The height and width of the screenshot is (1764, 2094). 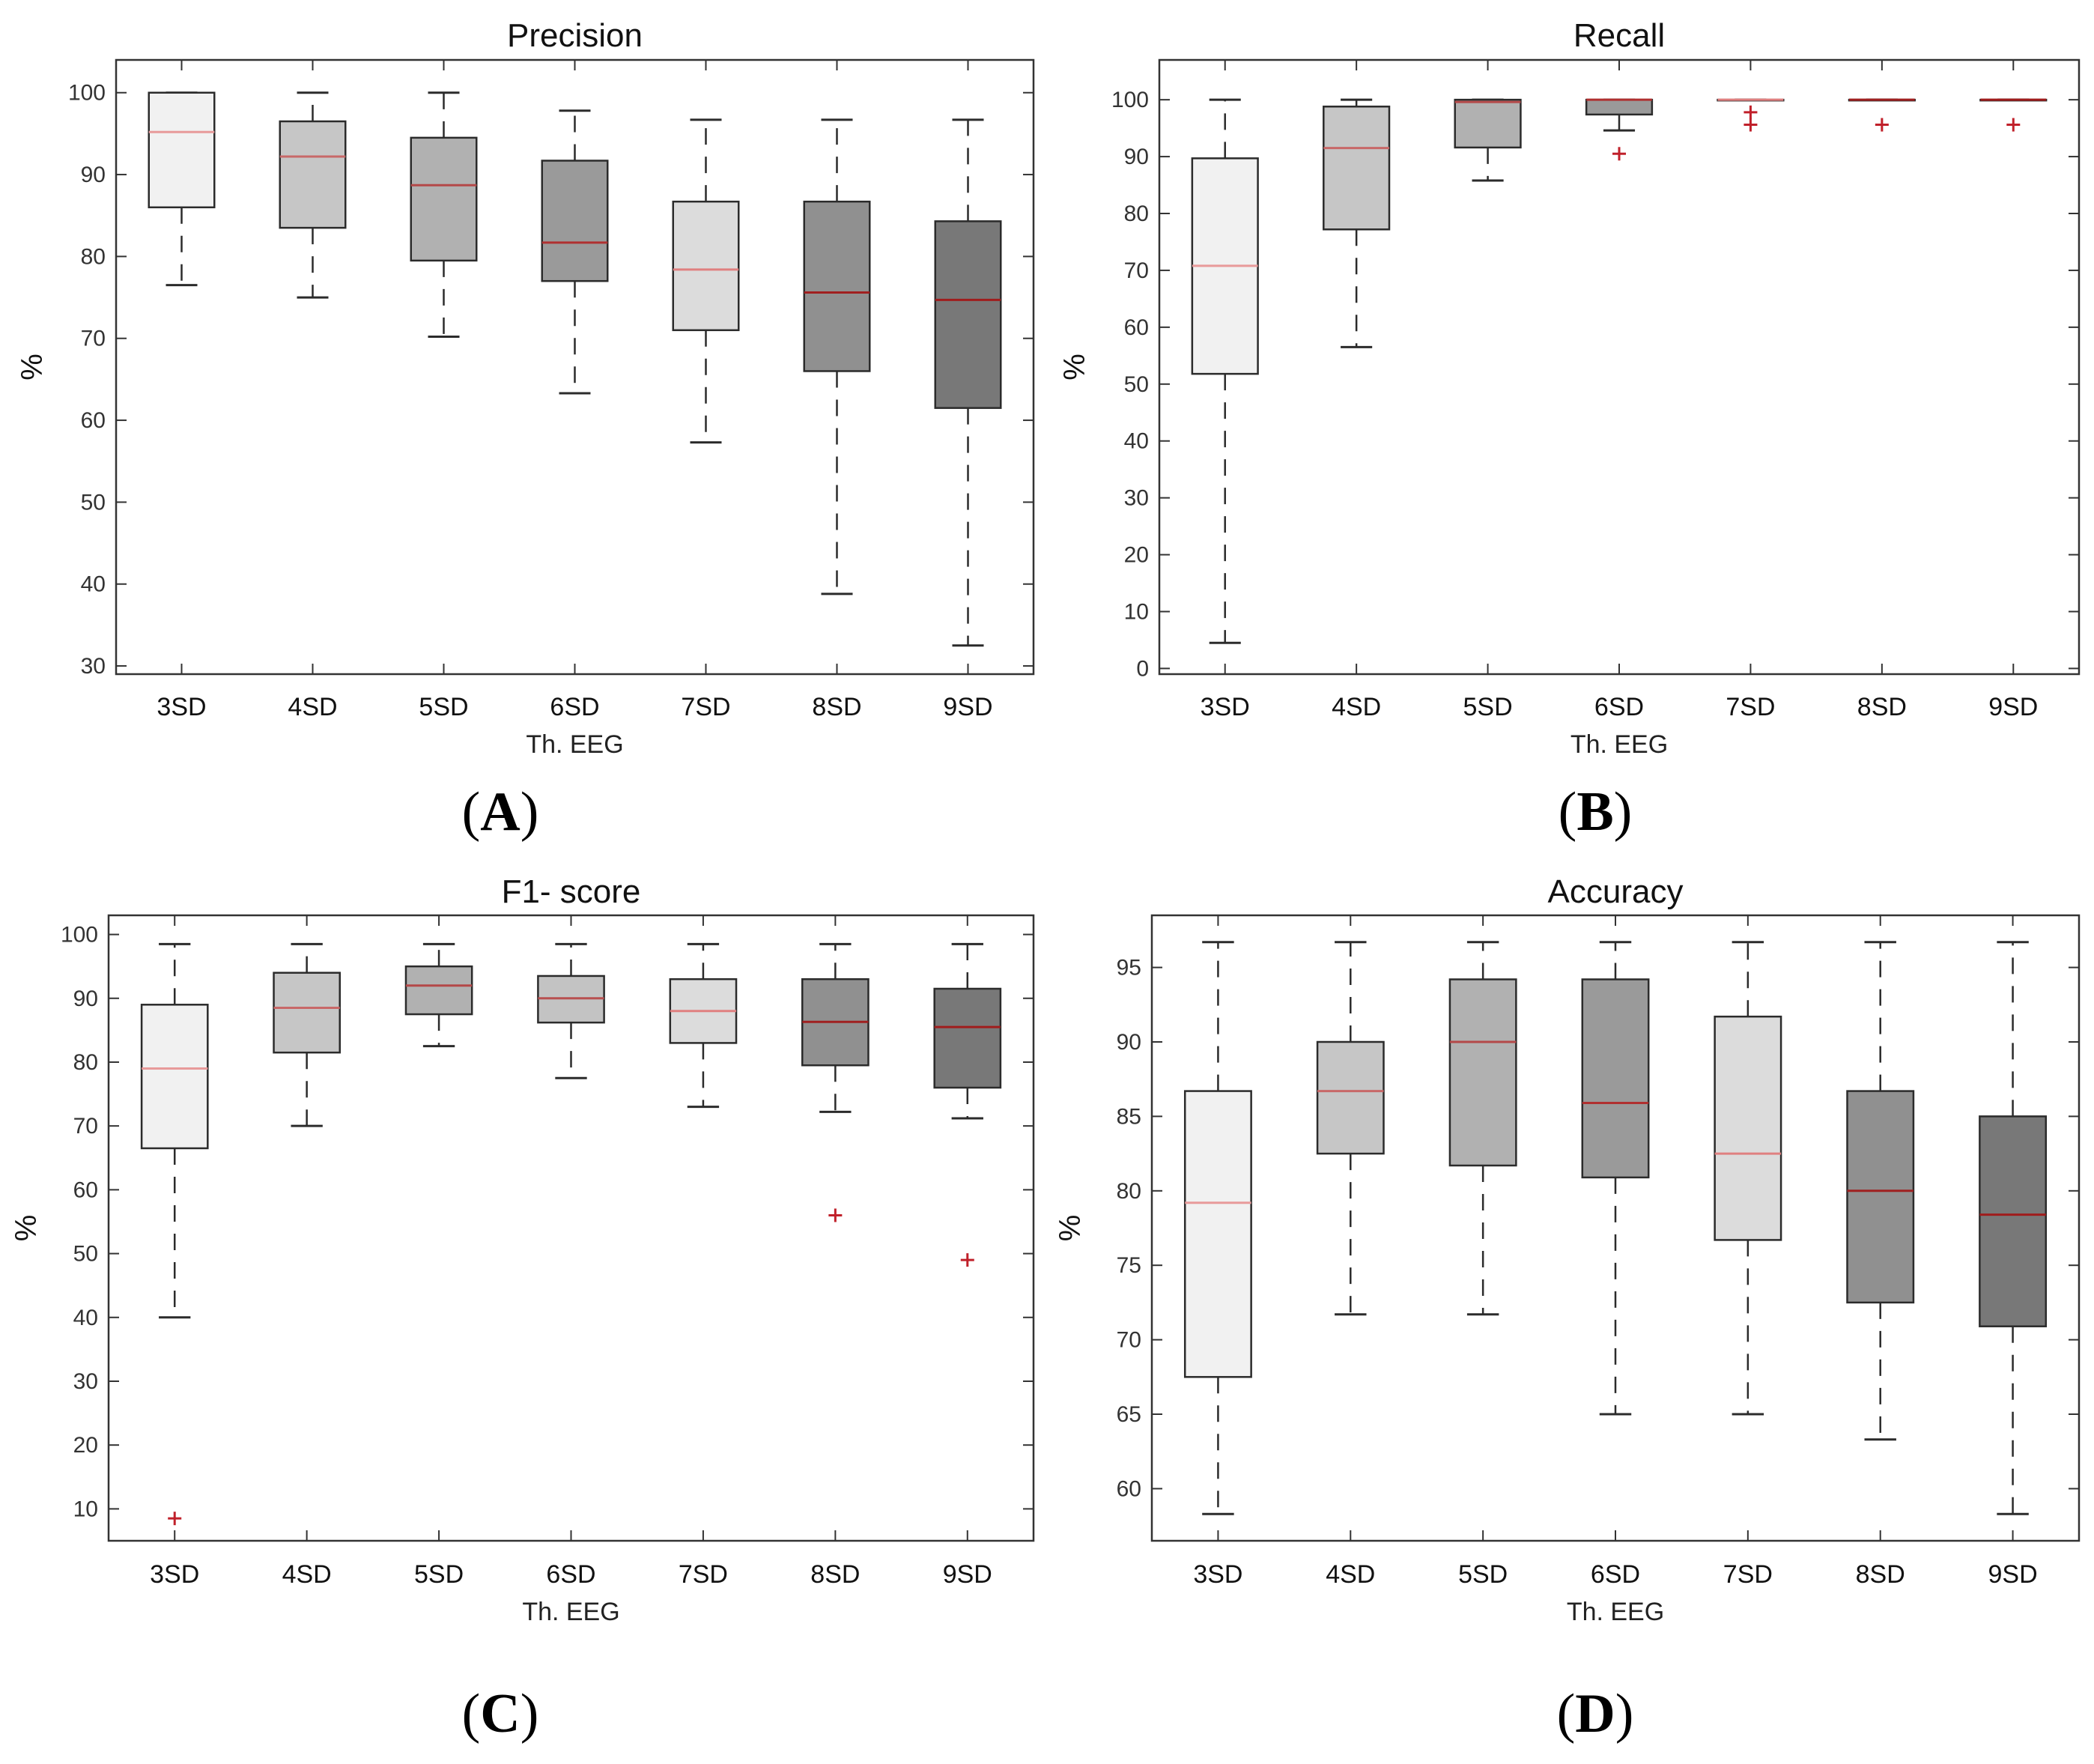 I want to click on box-d-6sd, so click(x=1615, y=1178).